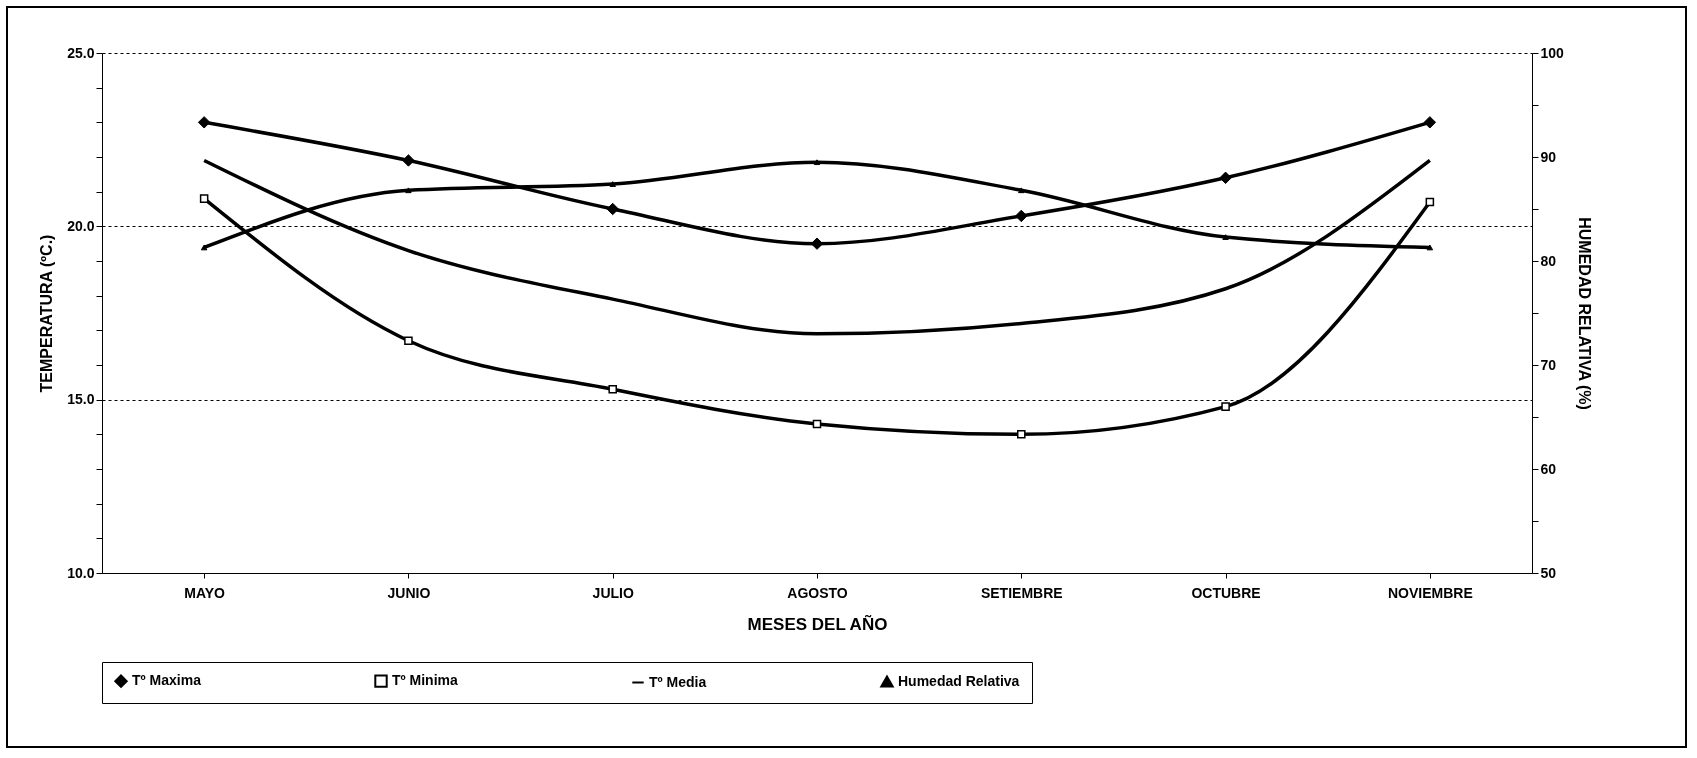 The width and height of the screenshot is (1697, 758). I want to click on y2-tick-label: 60, so click(1548, 468).